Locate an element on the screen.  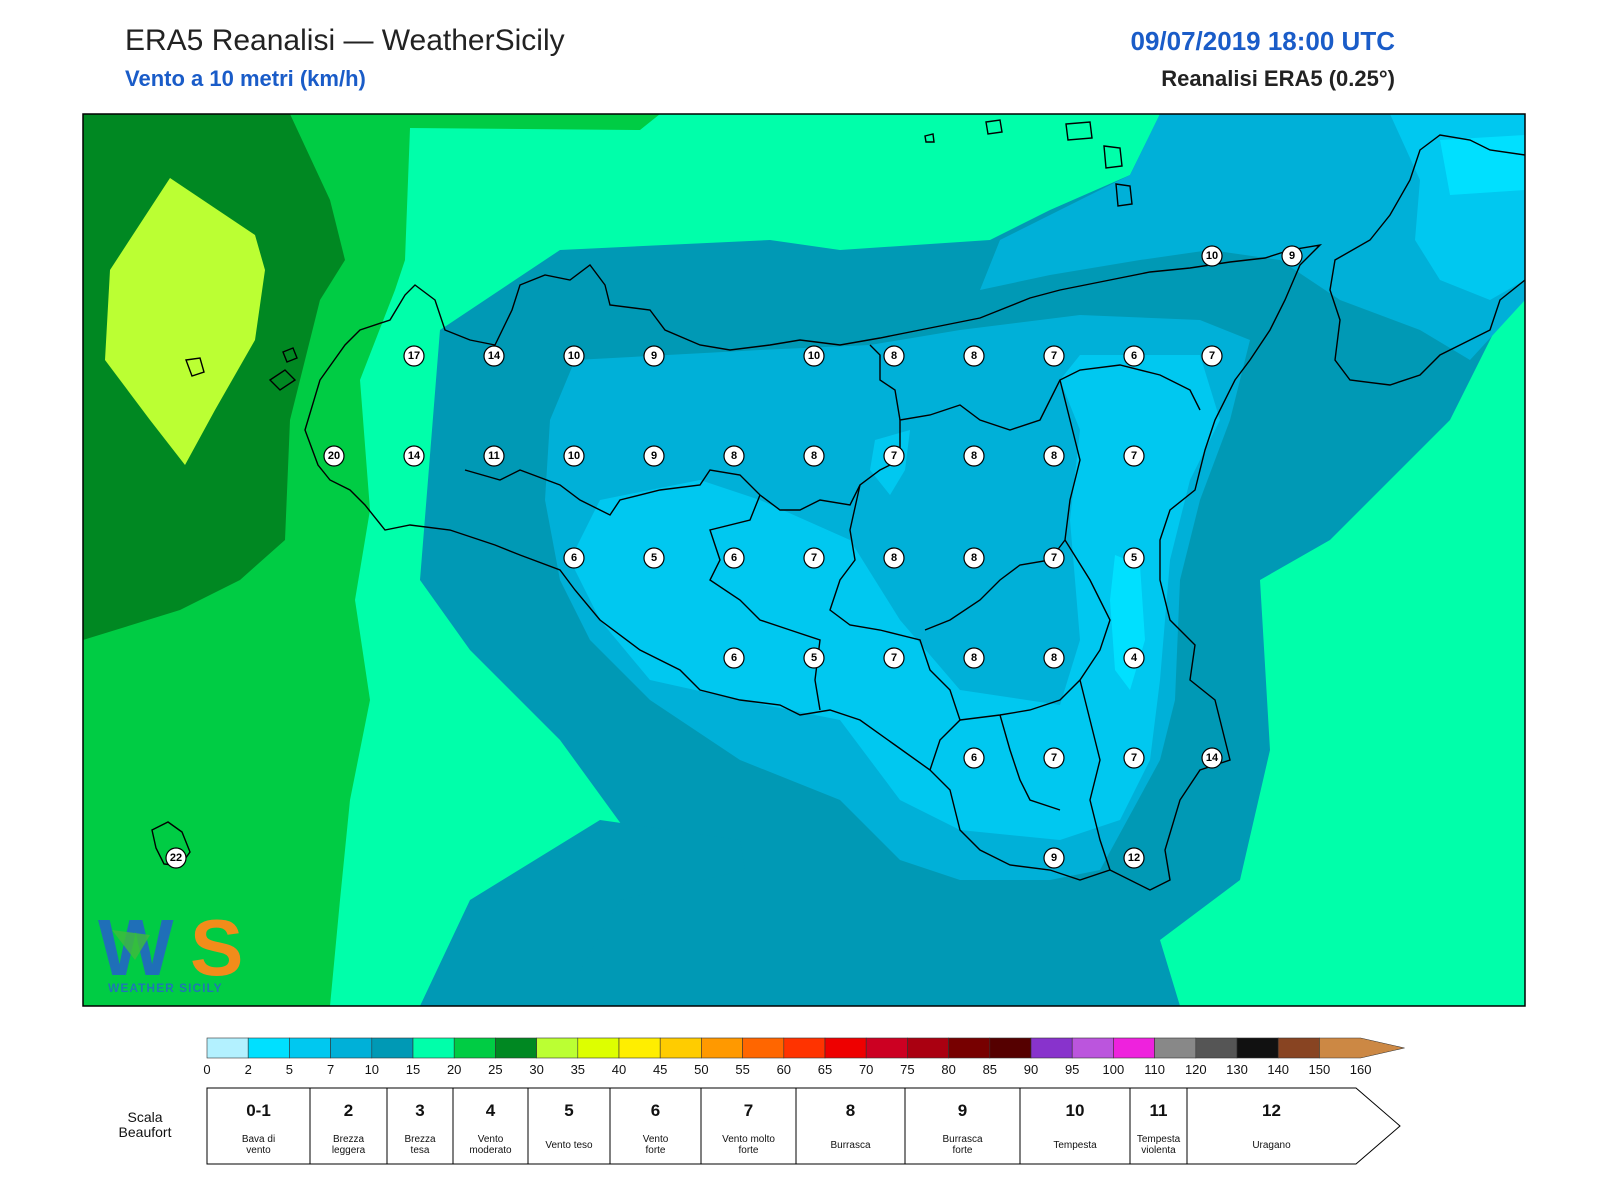
station-marker: 20 is located at coordinates (334, 456).